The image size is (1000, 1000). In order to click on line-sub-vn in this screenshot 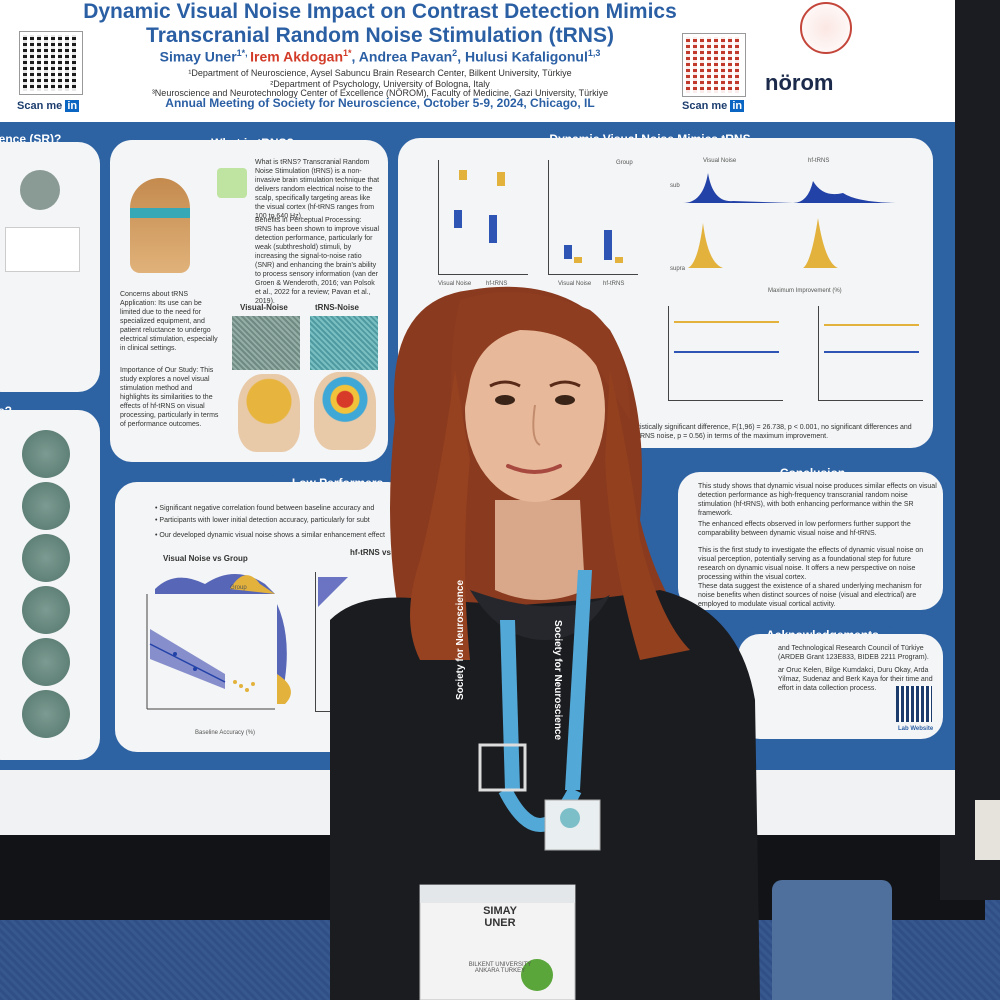, I will do `click(726, 352)`.